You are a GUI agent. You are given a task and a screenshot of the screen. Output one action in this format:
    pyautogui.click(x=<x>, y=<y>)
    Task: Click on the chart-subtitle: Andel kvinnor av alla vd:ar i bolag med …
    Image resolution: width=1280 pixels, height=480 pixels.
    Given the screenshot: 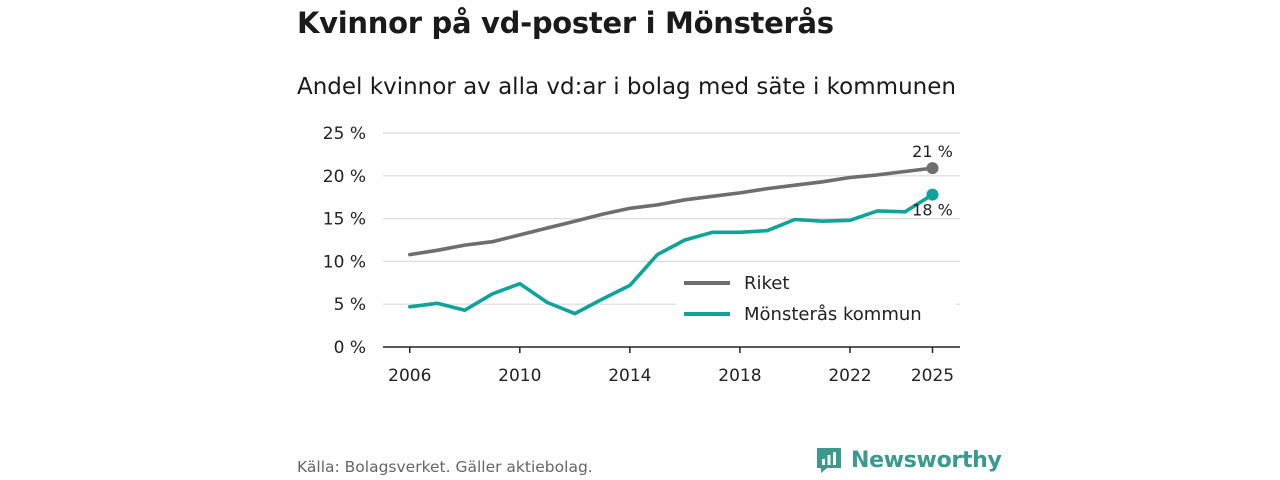 What is the action you would take?
    pyautogui.click(x=626, y=87)
    